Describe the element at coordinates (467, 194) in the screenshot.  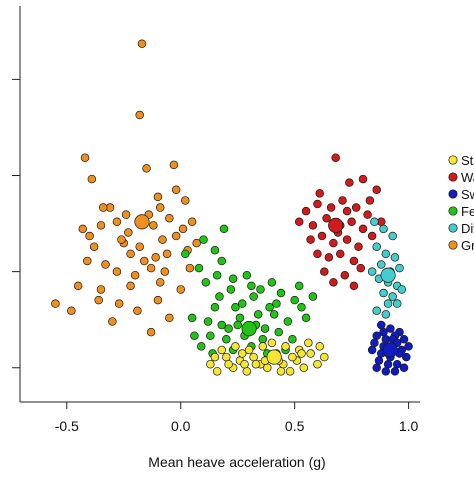
I see `legend-label: Sw` at that location.